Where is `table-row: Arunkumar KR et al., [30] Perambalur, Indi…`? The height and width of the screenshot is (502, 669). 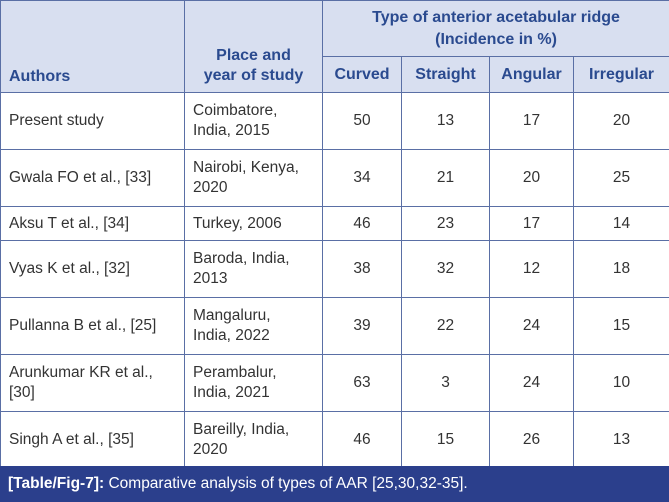 table-row: Arunkumar KR et al., [30] Perambalur, Indi… is located at coordinates (334, 383).